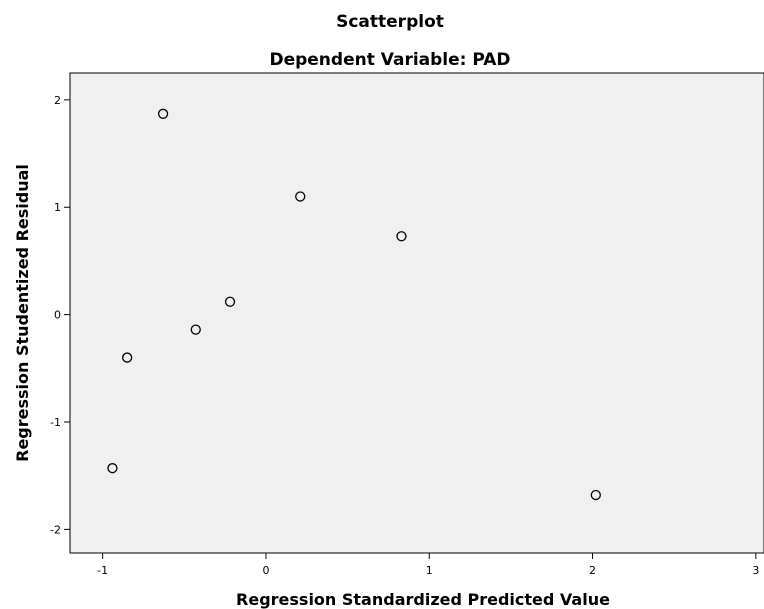 The image size is (764, 609). Describe the element at coordinates (423, 599) in the screenshot. I see `x-axis-label: Regression Standardized Predicted Value` at that location.